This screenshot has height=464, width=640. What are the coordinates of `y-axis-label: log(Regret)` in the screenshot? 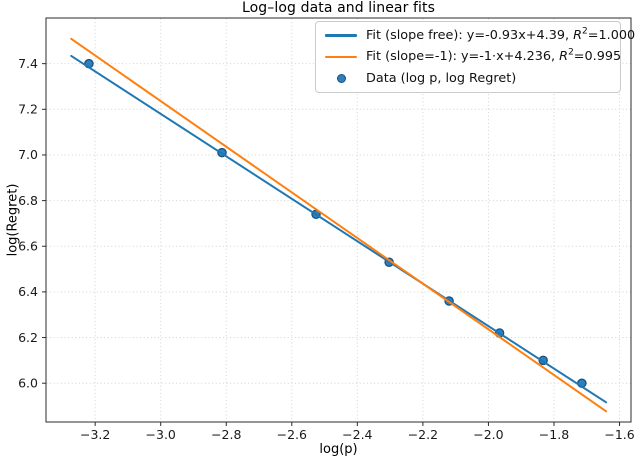 It's located at (13, 220).